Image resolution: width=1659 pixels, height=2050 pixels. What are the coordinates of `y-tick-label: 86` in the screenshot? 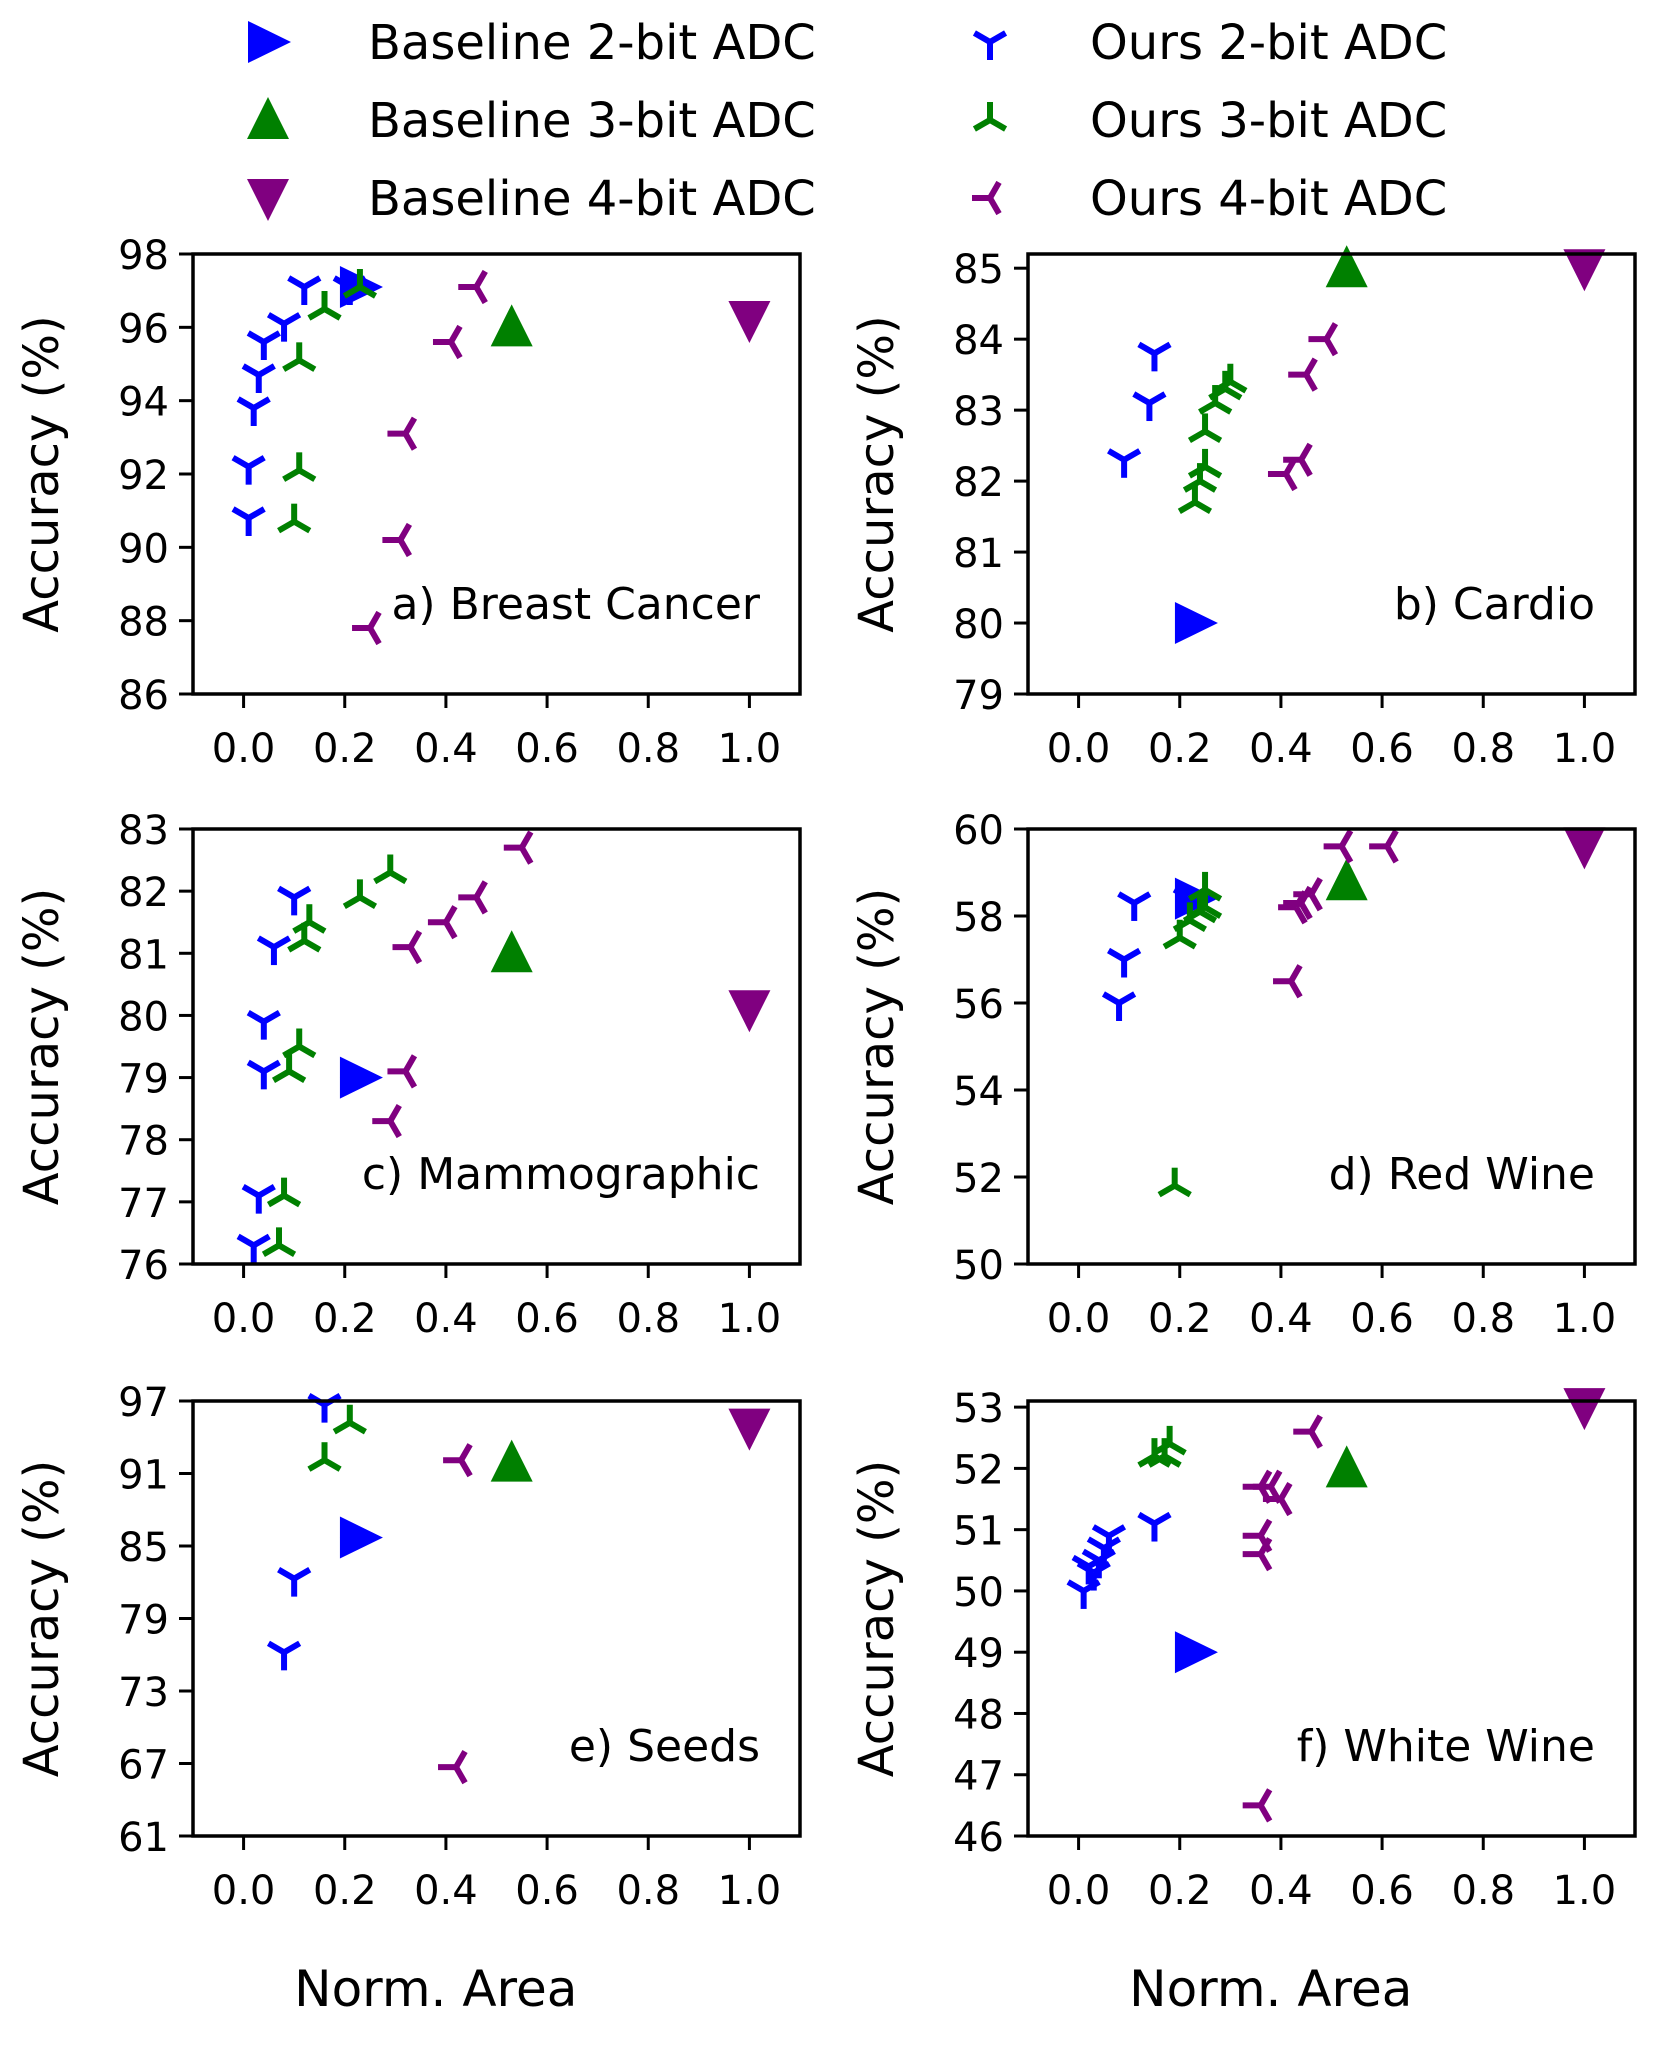 It's located at (143, 696).